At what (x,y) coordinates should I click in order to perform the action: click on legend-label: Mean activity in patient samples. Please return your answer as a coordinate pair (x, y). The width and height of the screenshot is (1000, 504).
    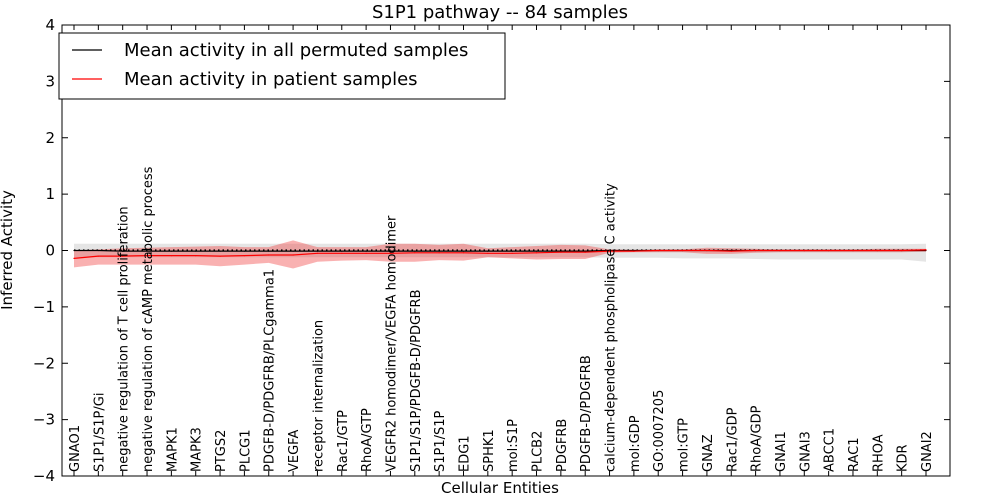
    Looking at the image, I should click on (271, 79).